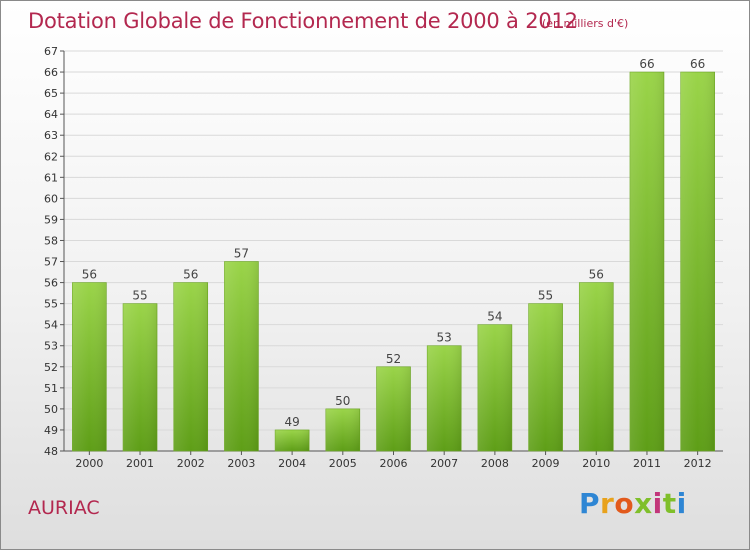 This screenshot has width=750, height=551. I want to click on y-tick-label: 66, so click(51, 72).